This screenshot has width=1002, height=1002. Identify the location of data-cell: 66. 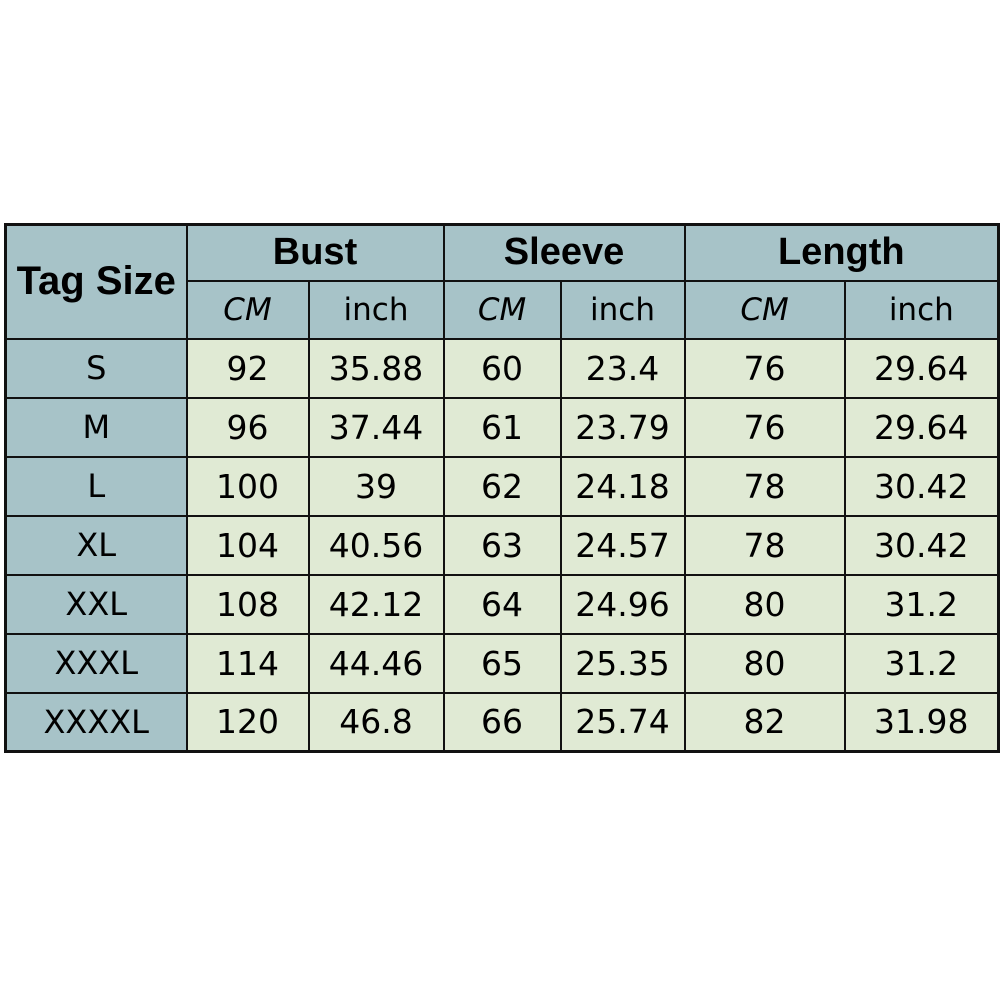
(502, 722).